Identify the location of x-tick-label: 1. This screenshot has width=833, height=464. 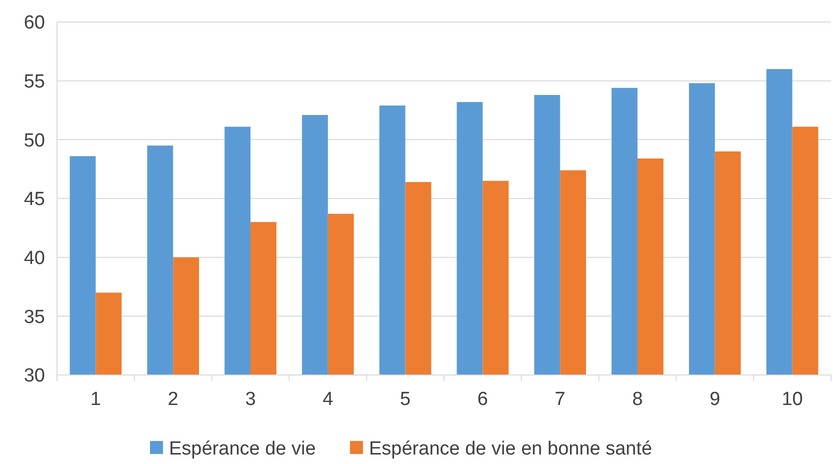
(95, 399).